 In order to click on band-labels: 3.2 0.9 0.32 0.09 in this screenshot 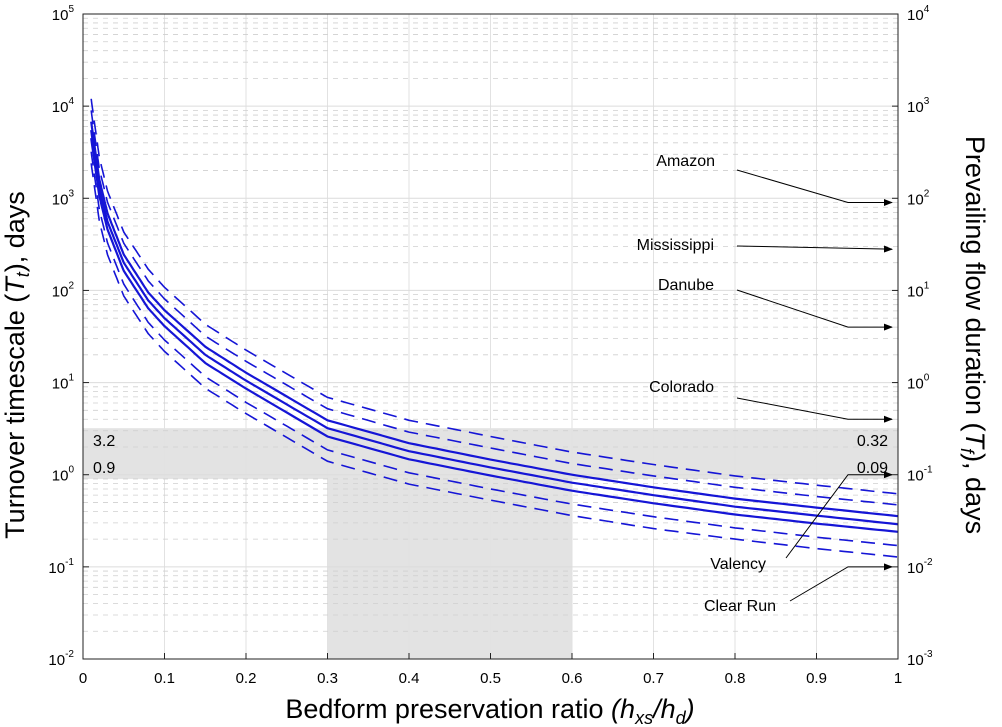, I will do `click(490, 455)`.